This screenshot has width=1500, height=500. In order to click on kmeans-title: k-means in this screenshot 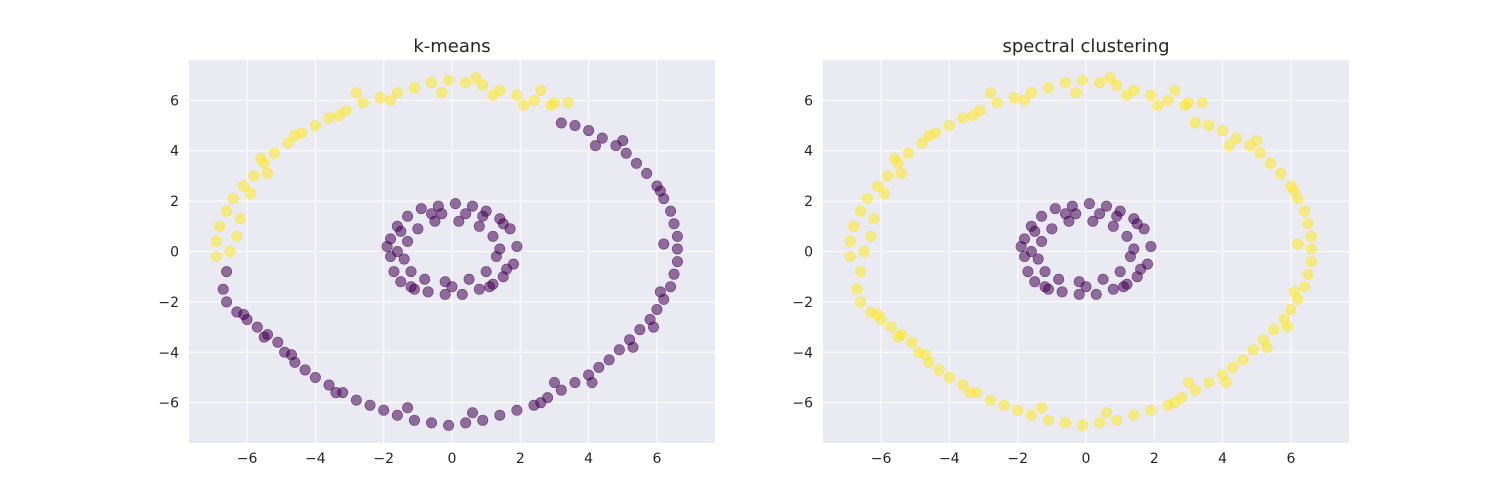, I will do `click(451, 46)`.